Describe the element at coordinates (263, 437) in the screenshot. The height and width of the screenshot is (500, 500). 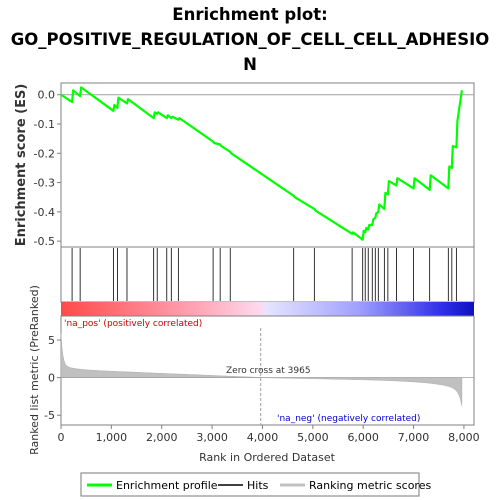
I see `x-tick-label: 4,000` at that location.